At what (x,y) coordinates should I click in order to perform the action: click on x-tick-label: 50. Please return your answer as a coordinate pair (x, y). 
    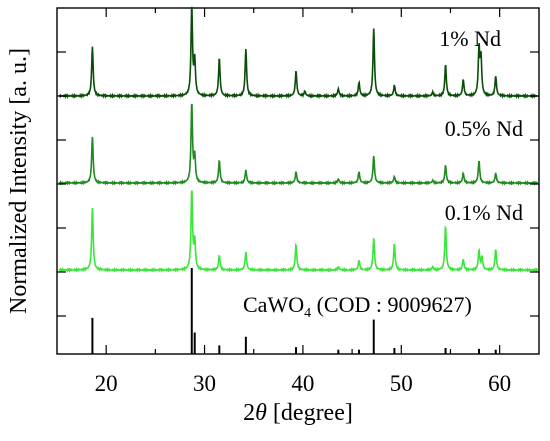
    Looking at the image, I should click on (401, 383).